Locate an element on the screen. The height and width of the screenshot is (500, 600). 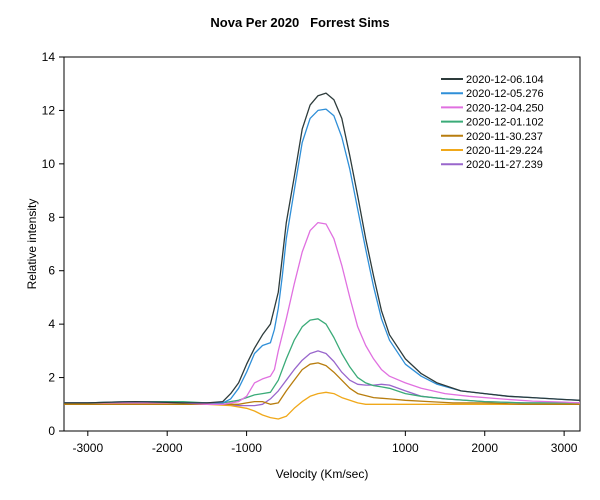
legend-label: 2020-11-30.237 is located at coordinates (504, 137).